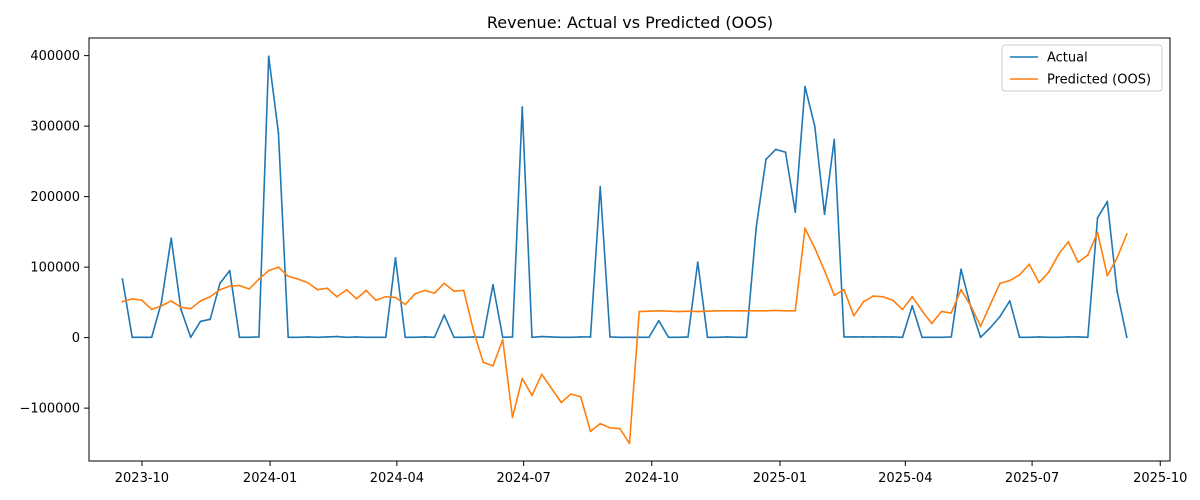 Image resolution: width=1200 pixels, height=500 pixels. I want to click on x-tick-label: 2025-01, so click(780, 478).